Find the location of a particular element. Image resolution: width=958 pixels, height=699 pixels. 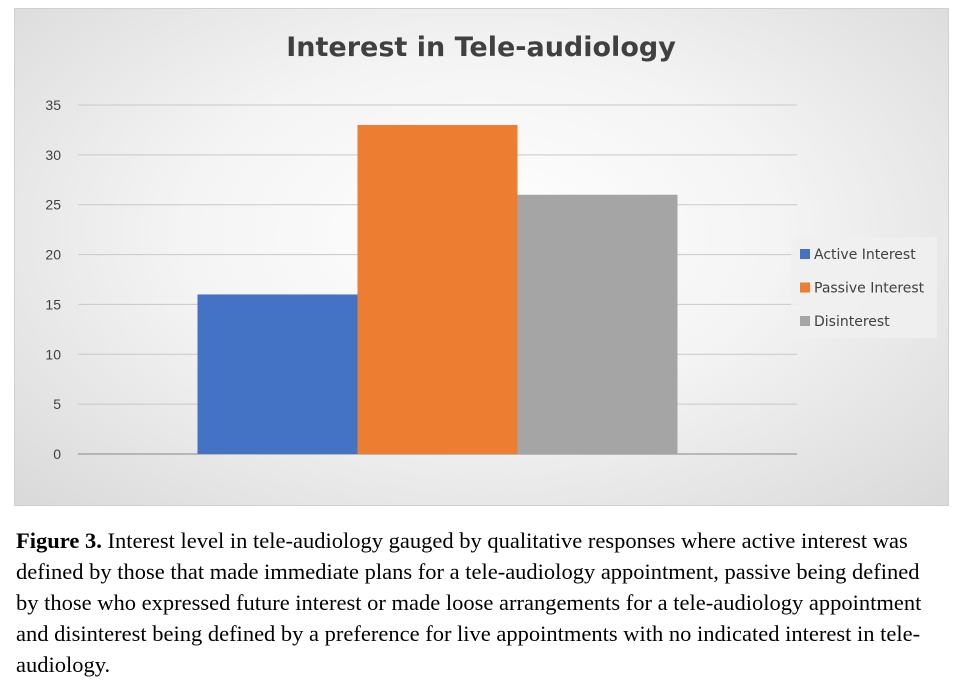

bar-passive-interest is located at coordinates (437, 289).